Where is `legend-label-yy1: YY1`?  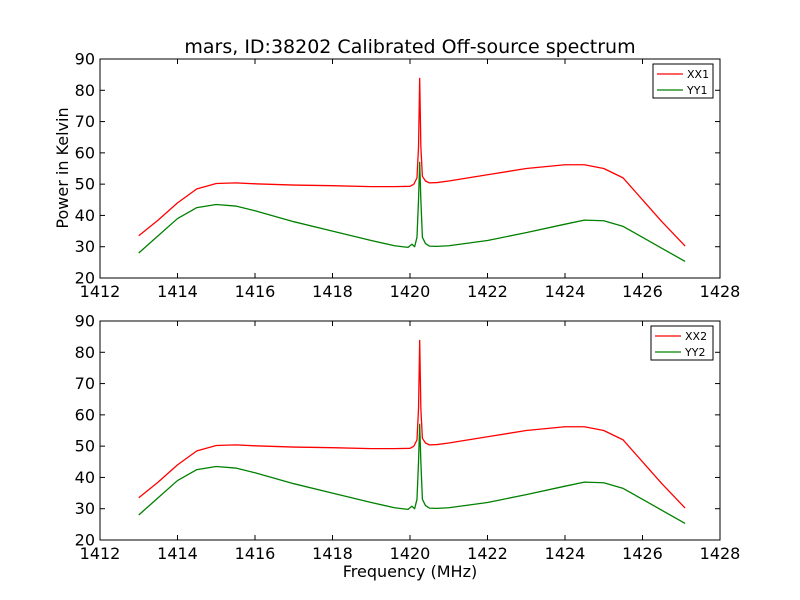
legend-label-yy1: YY1 is located at coordinates (696, 90).